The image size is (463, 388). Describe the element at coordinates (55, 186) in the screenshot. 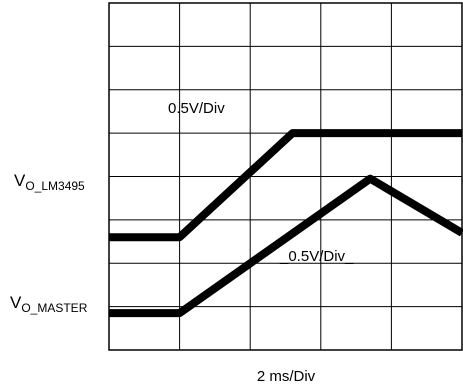

I see `series-label-lm3495-sub: O_LM3495` at that location.